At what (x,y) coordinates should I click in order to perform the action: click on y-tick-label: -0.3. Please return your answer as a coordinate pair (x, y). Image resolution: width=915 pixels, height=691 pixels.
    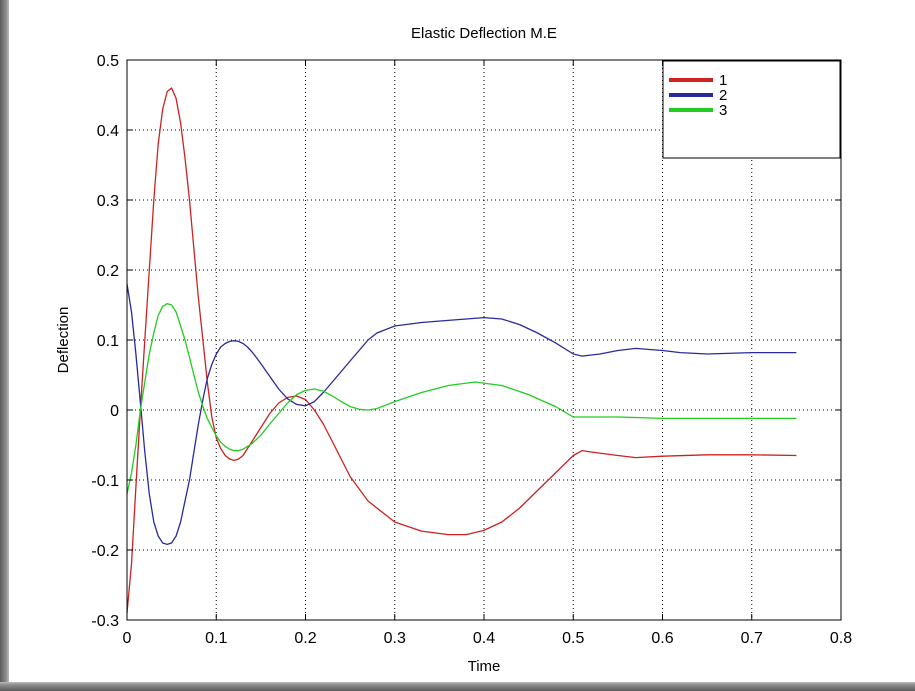
    Looking at the image, I should click on (105, 621).